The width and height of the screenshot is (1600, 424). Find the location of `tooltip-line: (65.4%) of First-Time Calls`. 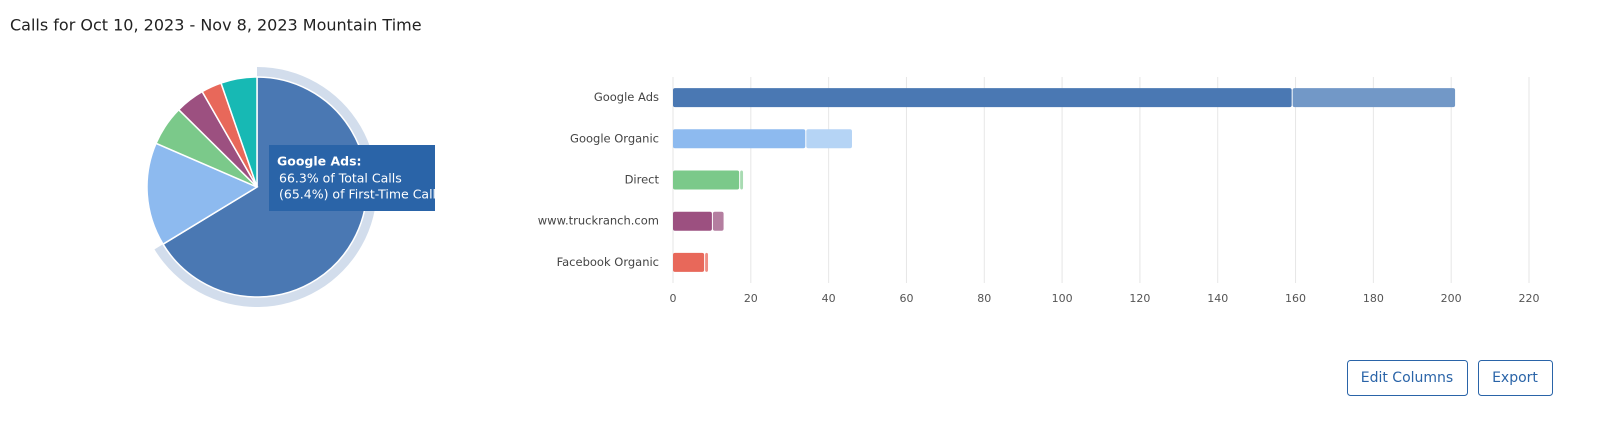

tooltip-line: (65.4%) of First-Time Calls is located at coordinates (361, 194).